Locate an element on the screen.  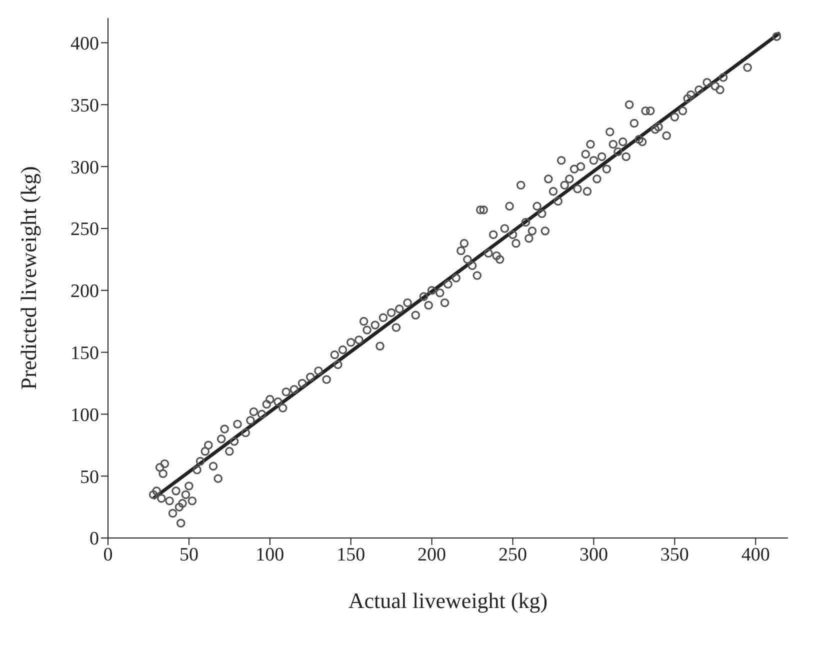
x-tick-label: 400 is located at coordinates (755, 555).